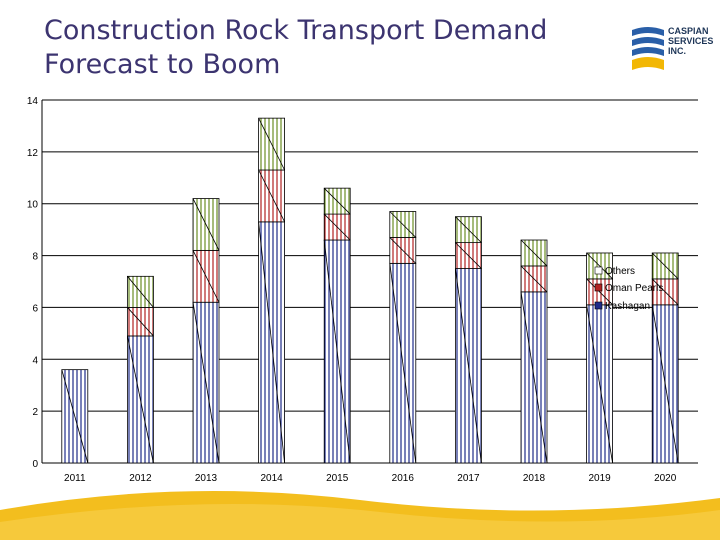 The width and height of the screenshot is (720, 540). What do you see at coordinates (140, 478) in the screenshot?
I see `x-tick-label-2012: 2012` at bounding box center [140, 478].